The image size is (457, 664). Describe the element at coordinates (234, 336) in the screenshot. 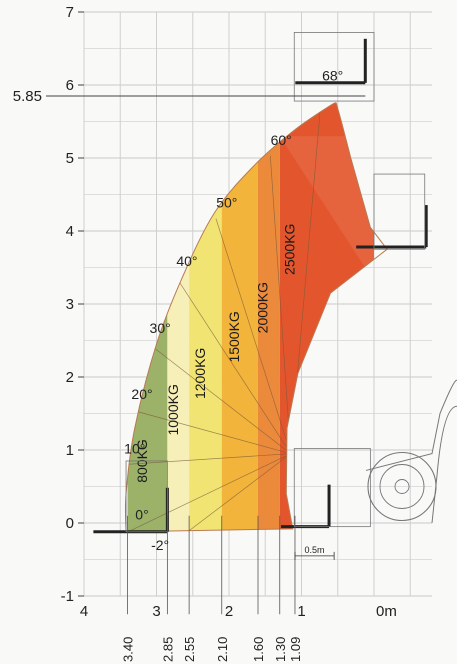

I see `zone-label: 1500KG` at that location.